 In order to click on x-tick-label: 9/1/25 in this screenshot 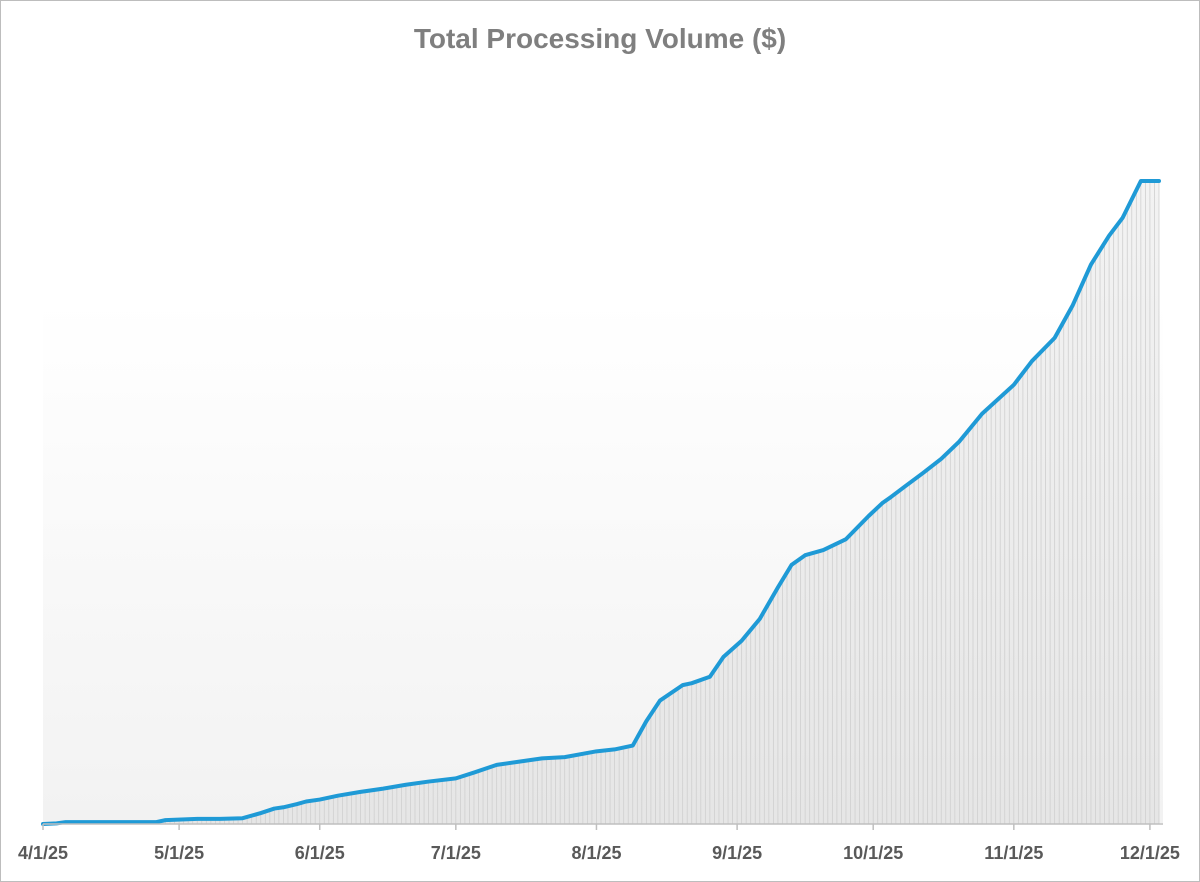, I will do `click(737, 853)`.